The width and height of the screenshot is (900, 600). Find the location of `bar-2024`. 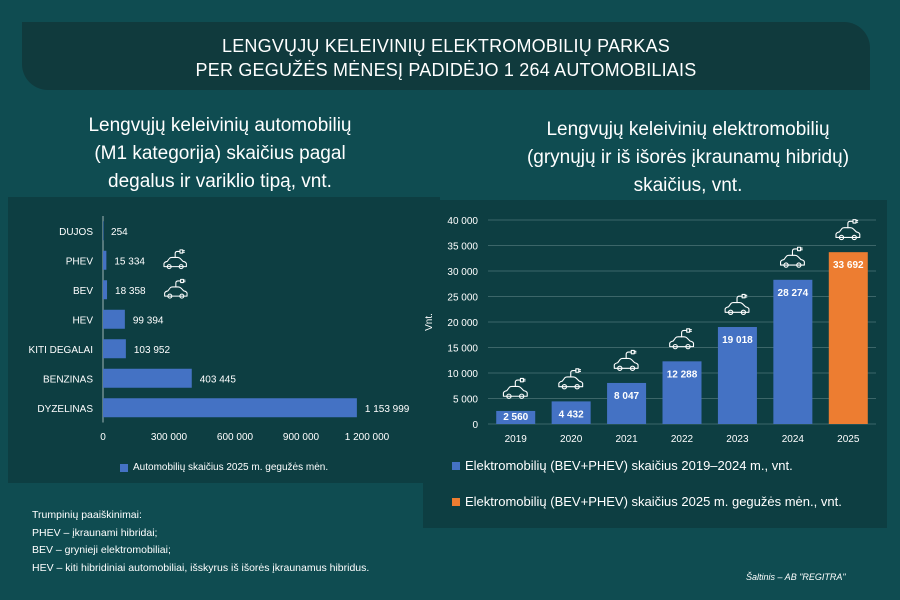

bar-2024 is located at coordinates (793, 351).